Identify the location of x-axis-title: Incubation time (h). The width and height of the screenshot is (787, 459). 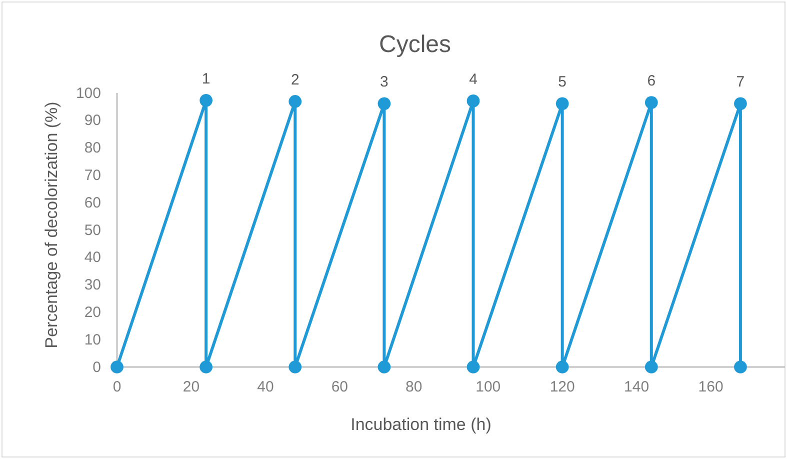
(421, 424).